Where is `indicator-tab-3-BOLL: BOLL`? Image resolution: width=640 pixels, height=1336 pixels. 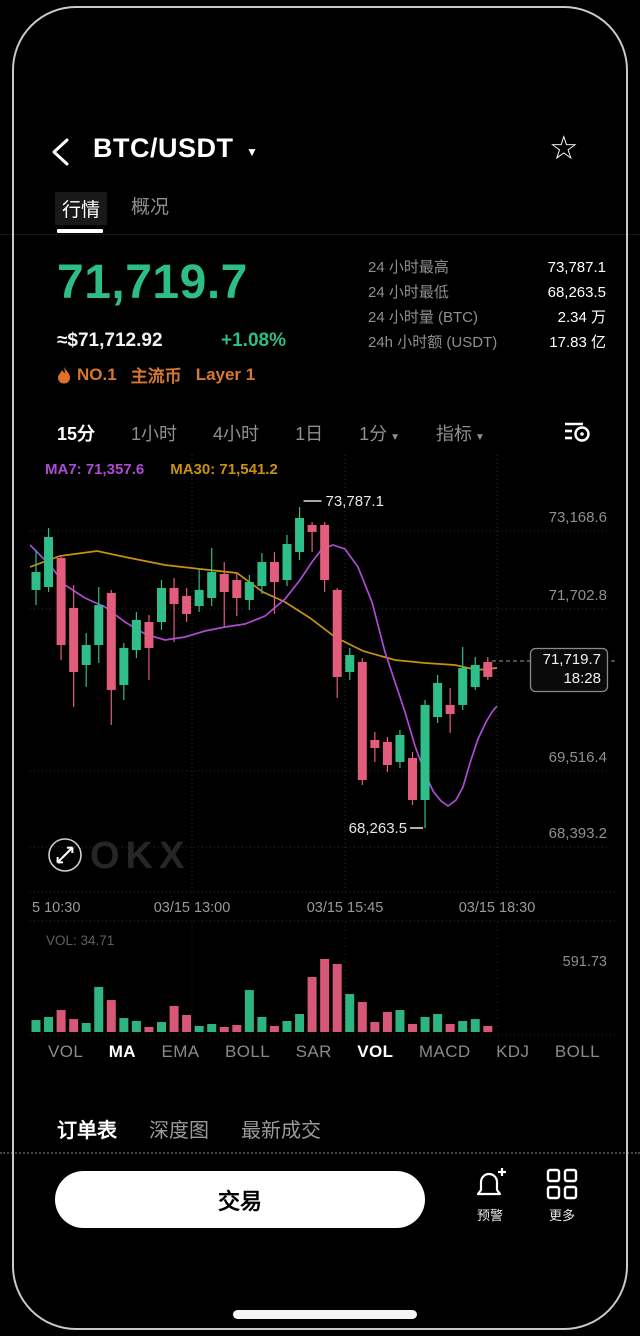
indicator-tab-3-BOLL: BOLL is located at coordinates (248, 1051).